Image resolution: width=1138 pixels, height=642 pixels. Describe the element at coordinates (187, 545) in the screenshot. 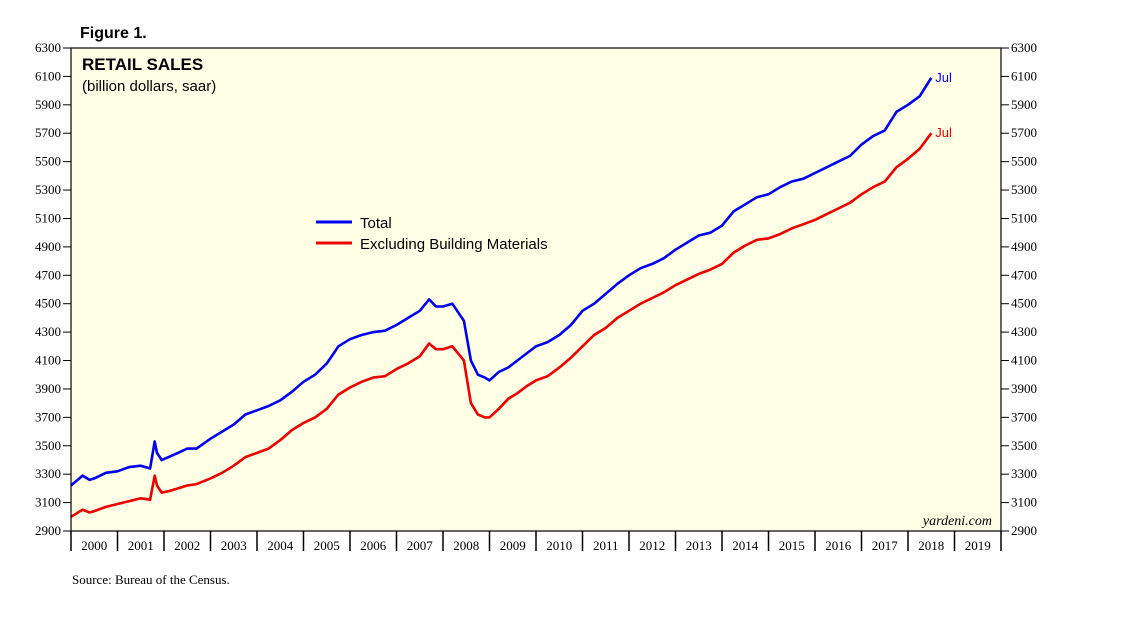

I see `x-tick-label: 2002` at that location.